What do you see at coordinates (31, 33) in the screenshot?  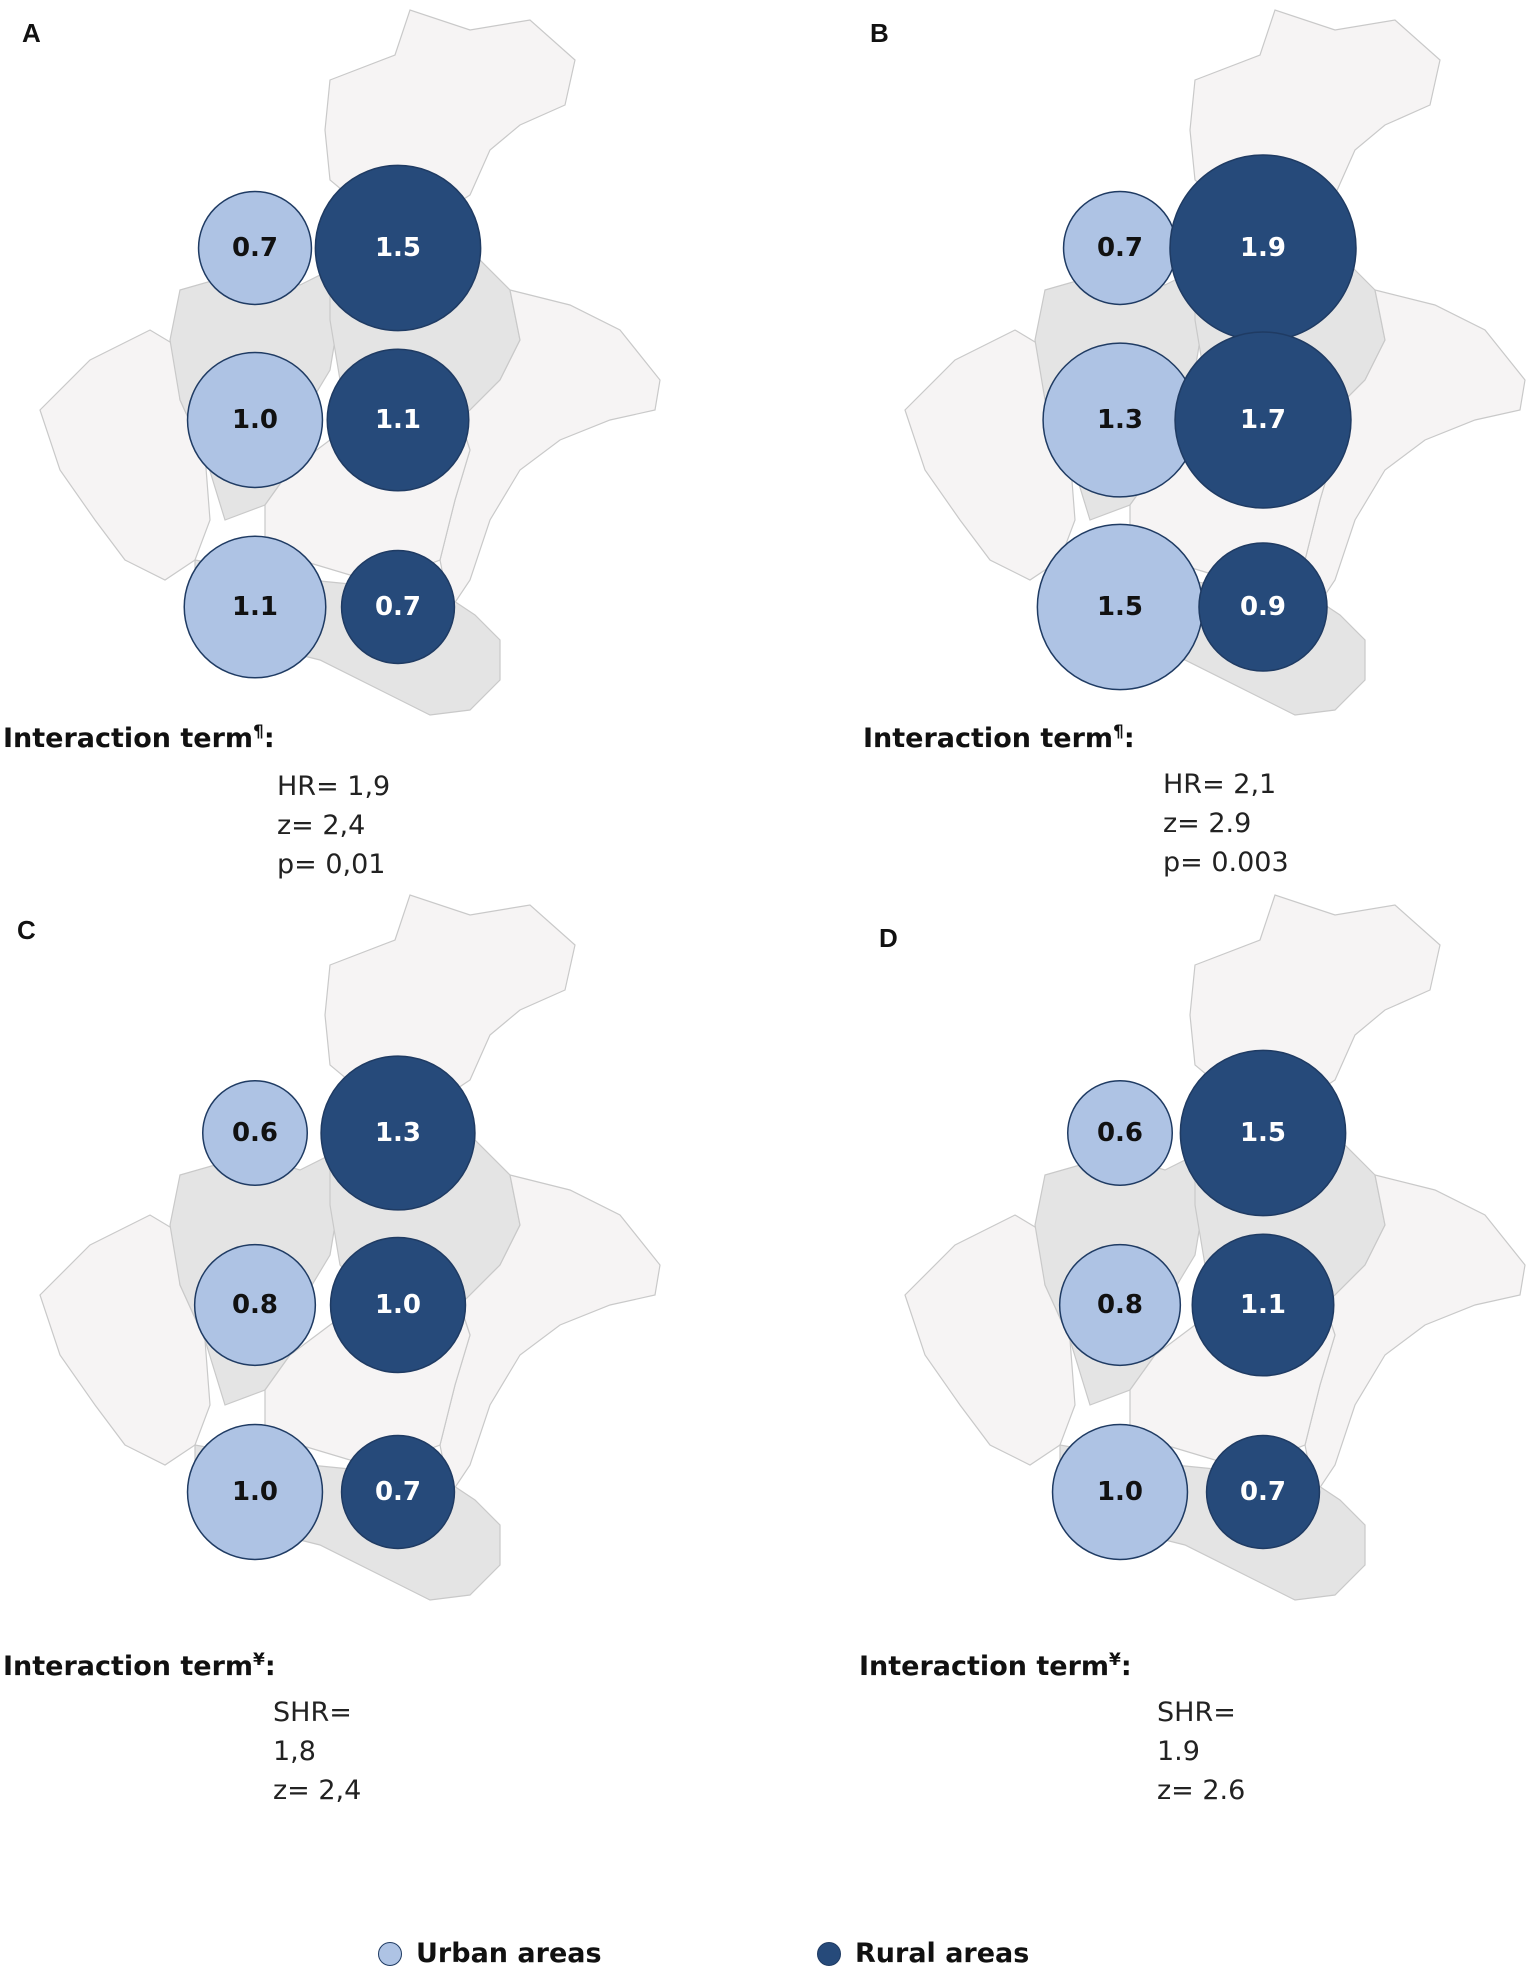 I see `panel-letter: A` at bounding box center [31, 33].